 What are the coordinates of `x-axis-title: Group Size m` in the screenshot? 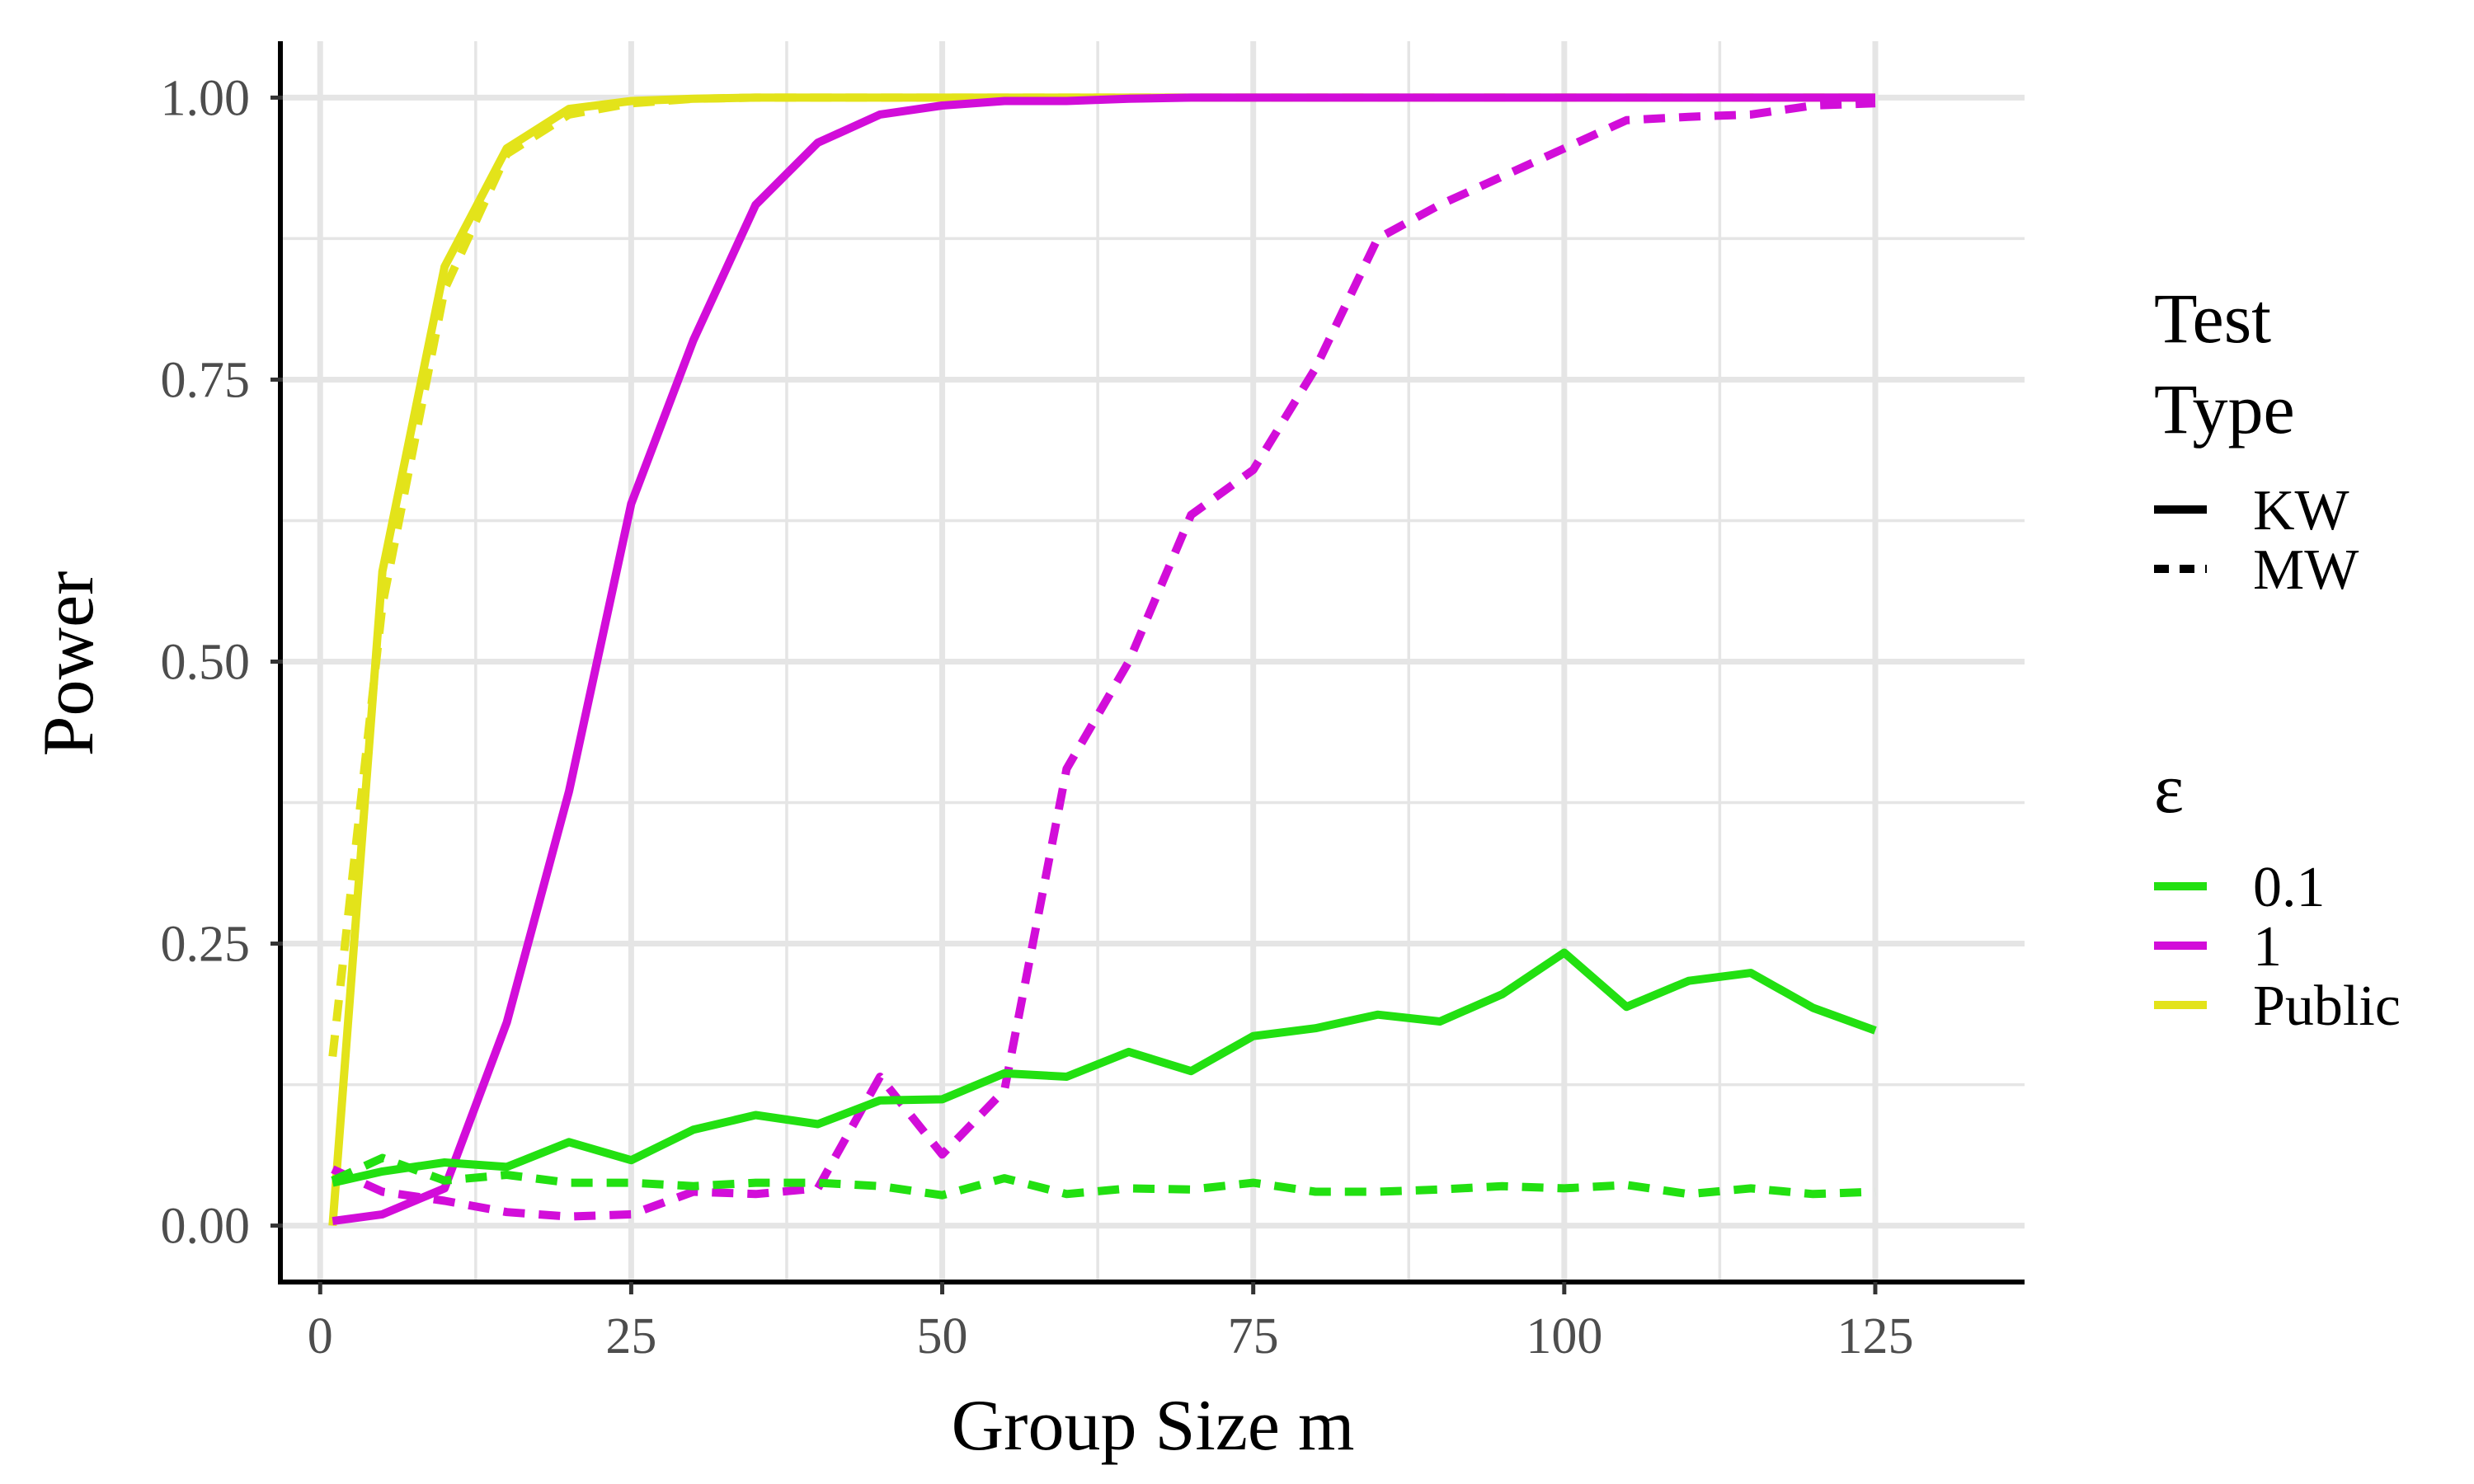 It's located at (1153, 1426).